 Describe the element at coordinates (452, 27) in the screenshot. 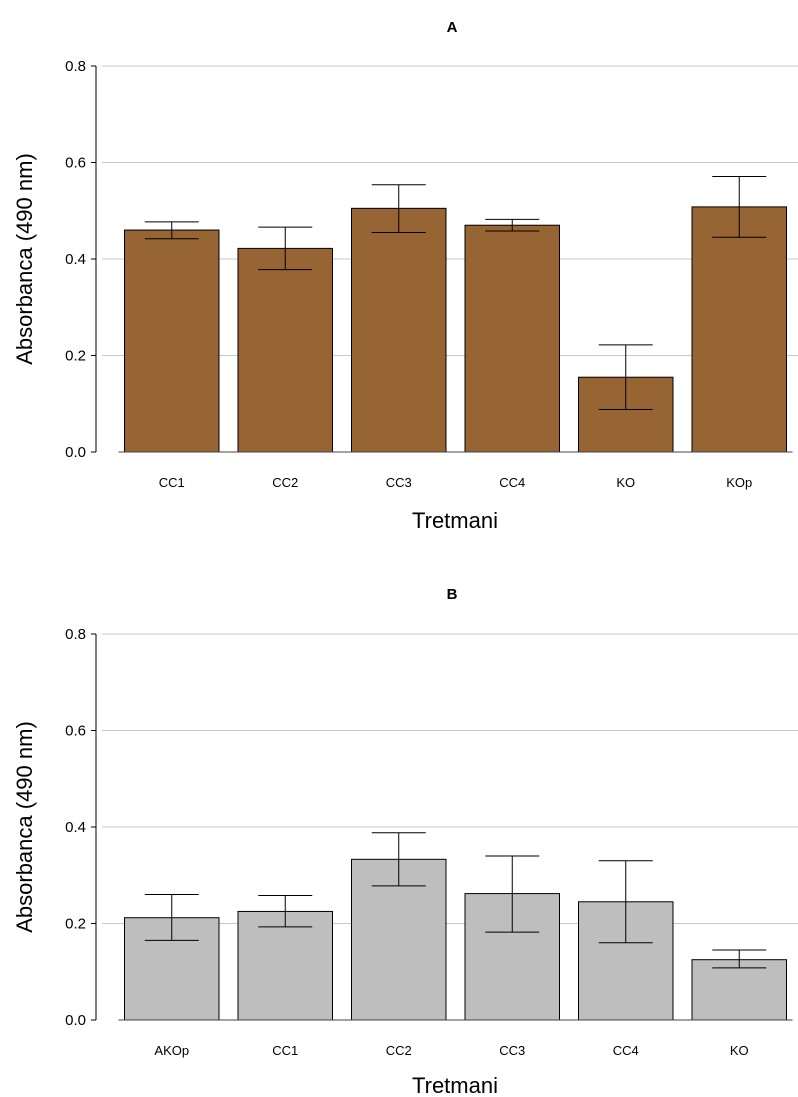

I see `panel-title: A` at that location.